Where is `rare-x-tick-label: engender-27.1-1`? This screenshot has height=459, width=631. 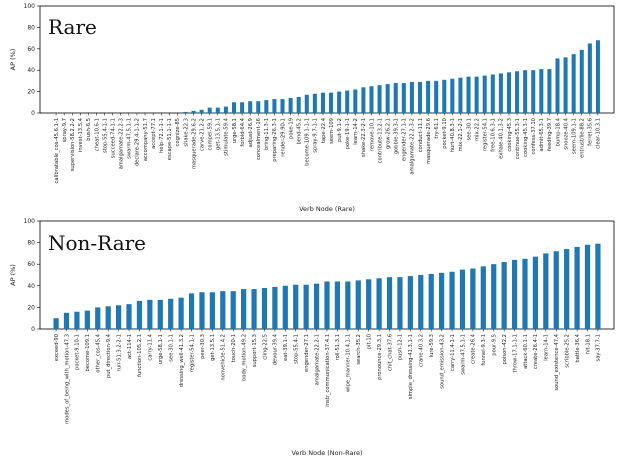 rare-x-tick-label: engender-27.1-1 is located at coordinates (405, 139).